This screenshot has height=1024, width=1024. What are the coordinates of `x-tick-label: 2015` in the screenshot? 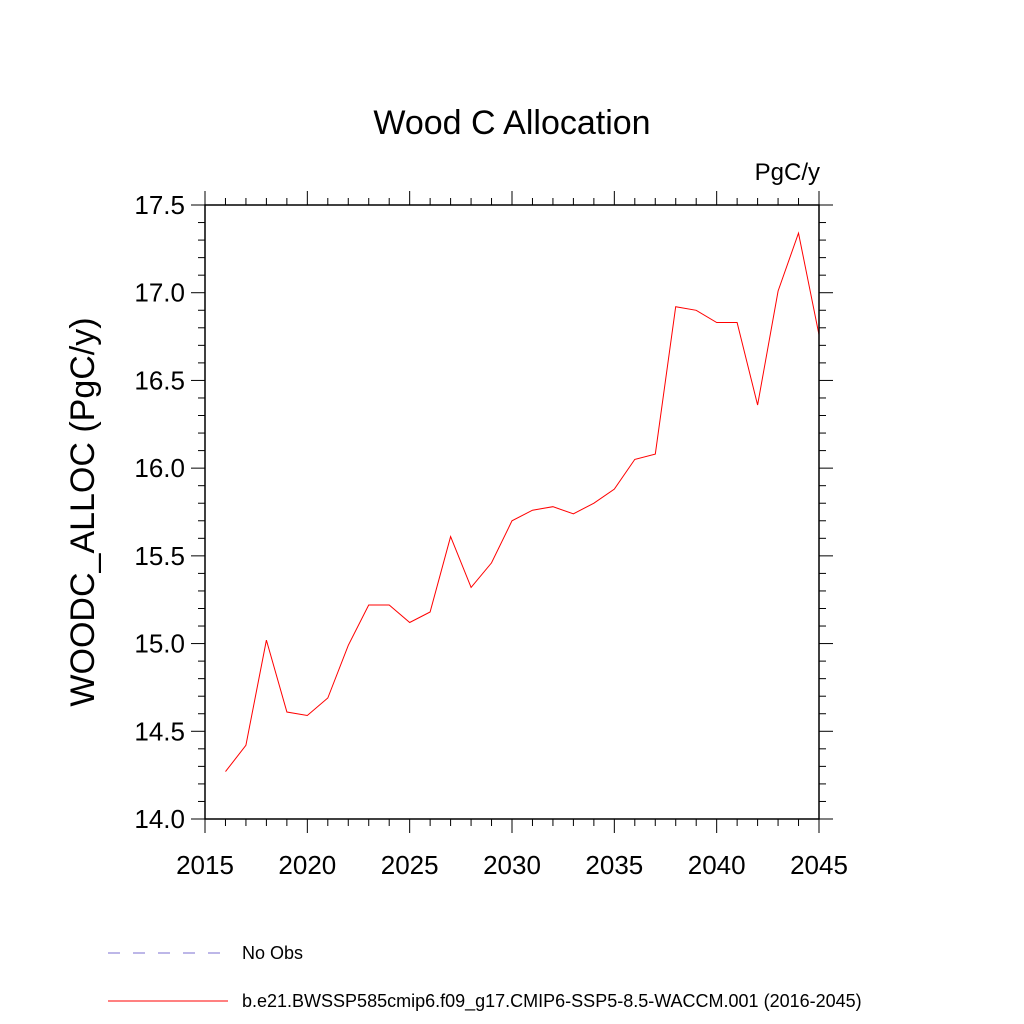 It's located at (205, 865).